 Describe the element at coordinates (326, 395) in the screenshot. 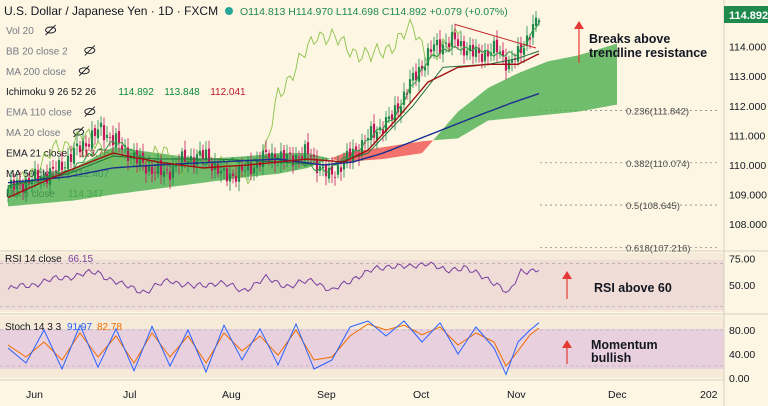

I see `time-tick-label: Sep` at that location.